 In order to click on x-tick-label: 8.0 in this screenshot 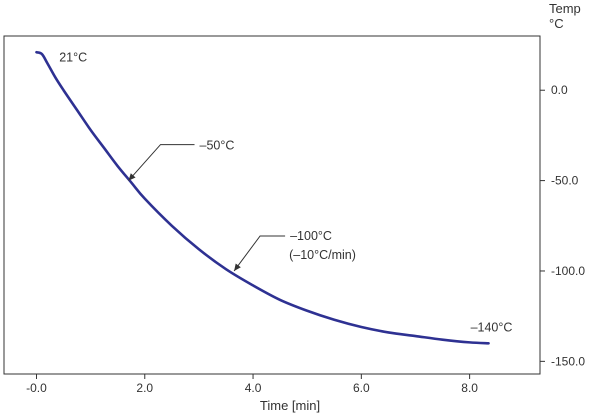, I will do `click(469, 388)`.